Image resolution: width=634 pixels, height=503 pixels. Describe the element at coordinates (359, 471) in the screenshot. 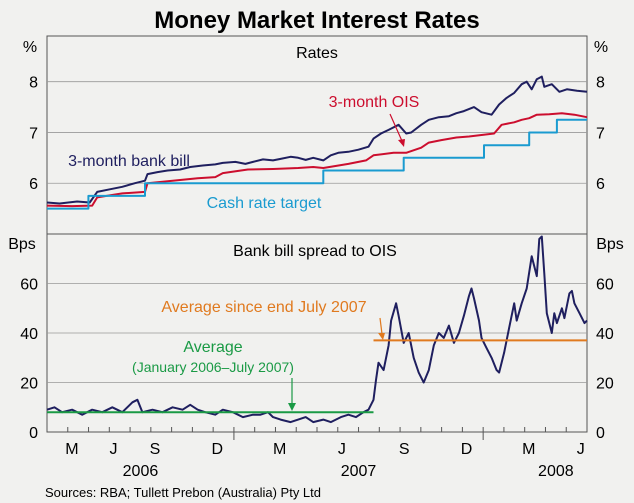

I see `xtick-year-2007: 2007` at that location.